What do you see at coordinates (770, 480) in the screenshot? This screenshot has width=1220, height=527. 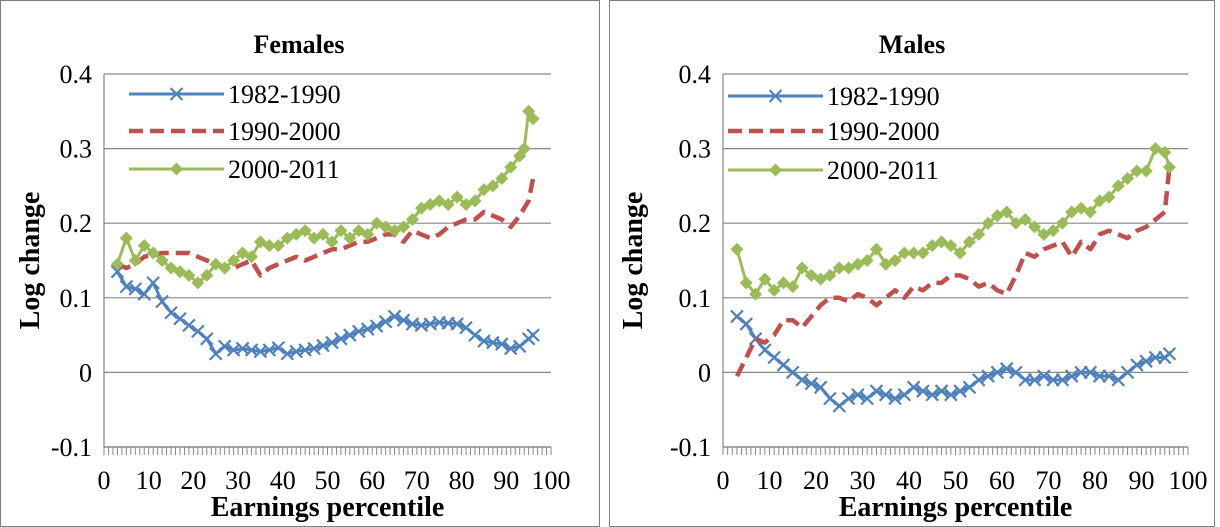 I see `x-tick-label: 10` at bounding box center [770, 480].